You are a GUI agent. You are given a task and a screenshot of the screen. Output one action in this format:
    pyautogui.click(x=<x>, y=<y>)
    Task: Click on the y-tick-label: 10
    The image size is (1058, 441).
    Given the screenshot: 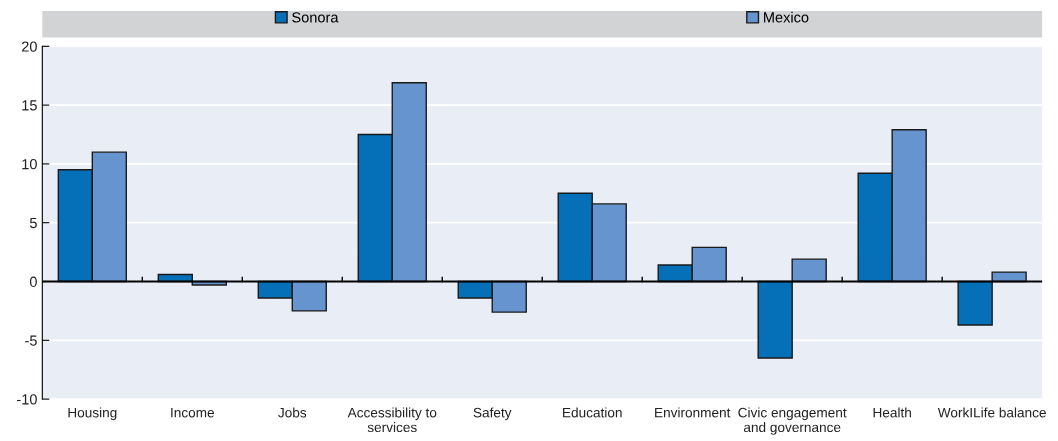 What is the action you would take?
    pyautogui.click(x=29, y=164)
    